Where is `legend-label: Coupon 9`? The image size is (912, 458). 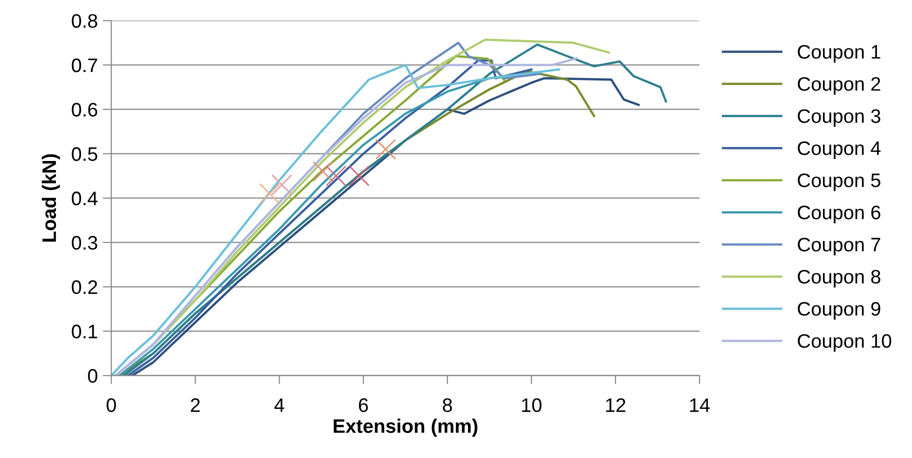 legend-label: Coupon 9 is located at coordinates (839, 311).